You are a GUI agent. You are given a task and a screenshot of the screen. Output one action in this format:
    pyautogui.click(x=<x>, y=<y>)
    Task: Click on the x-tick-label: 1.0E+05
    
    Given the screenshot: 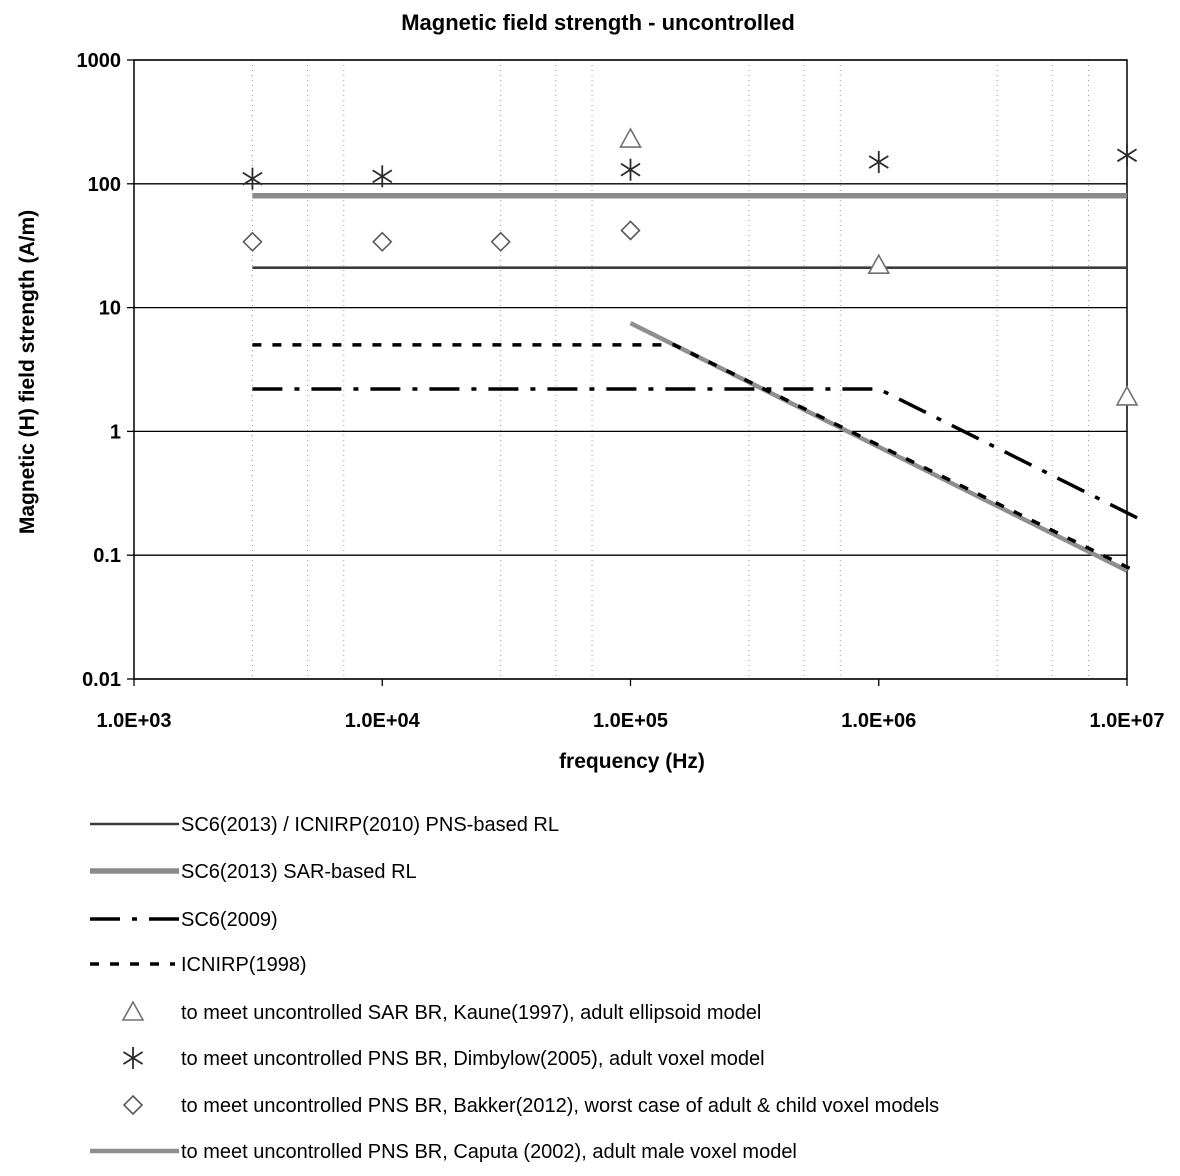 What is the action you would take?
    pyautogui.click(x=630, y=721)
    